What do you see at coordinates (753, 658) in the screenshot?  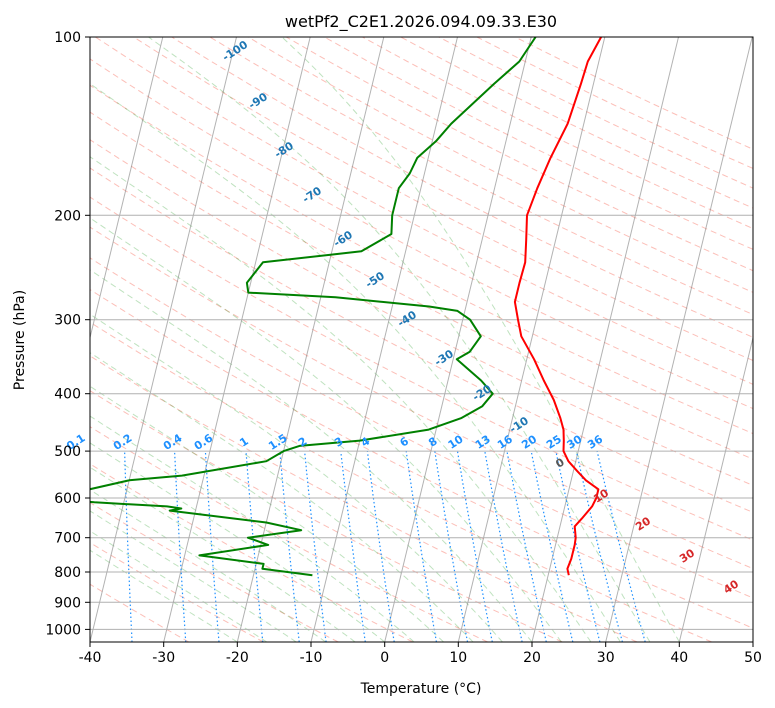 I see `x-tick-label: 50` at bounding box center [753, 658].